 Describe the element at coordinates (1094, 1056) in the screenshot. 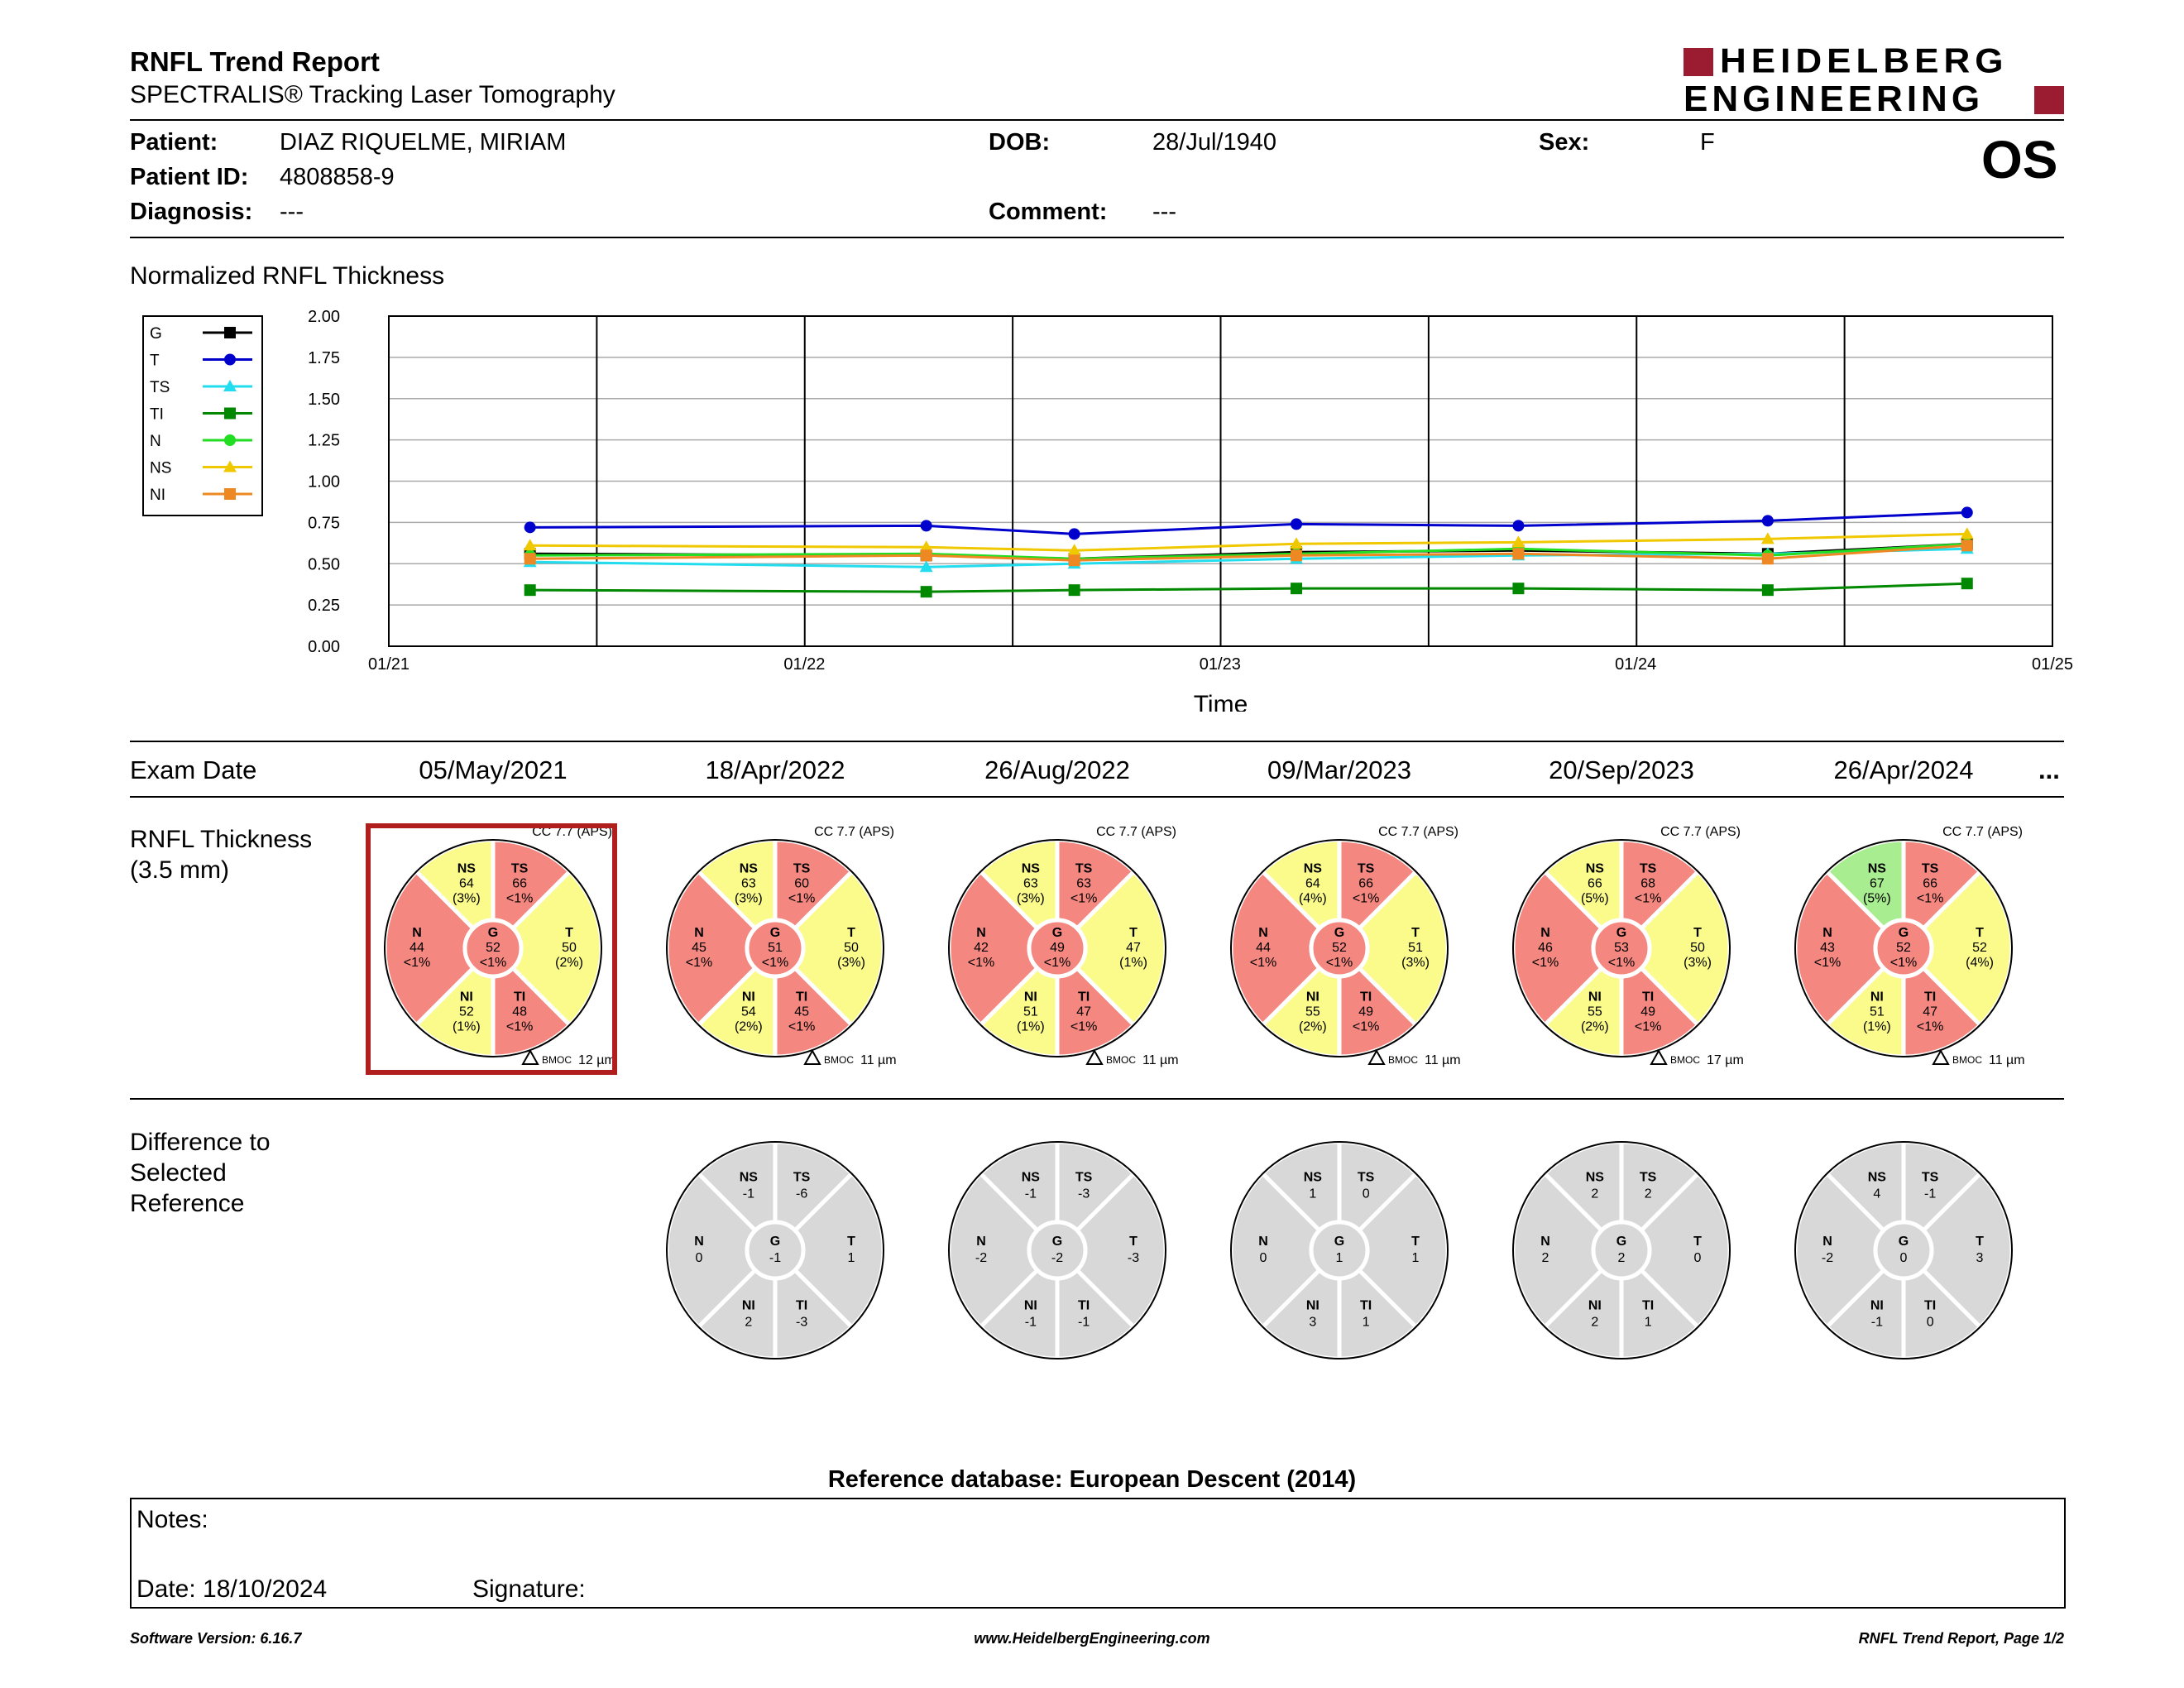

I see `delta-icon` at that location.